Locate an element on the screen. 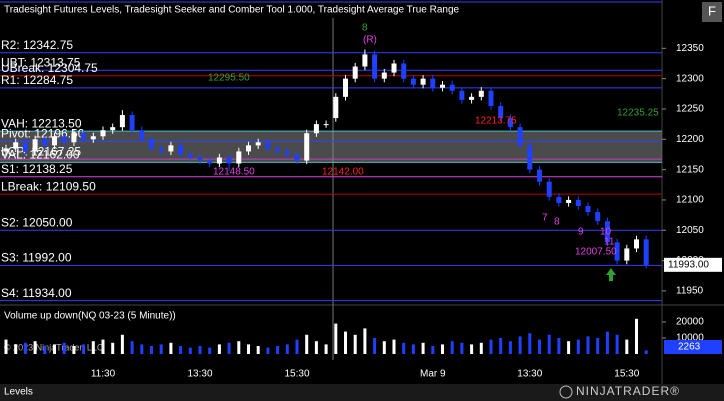 Image resolution: width=724 pixels, height=401 pixels. level-label: S3: 11992.00 is located at coordinates (36, 258).